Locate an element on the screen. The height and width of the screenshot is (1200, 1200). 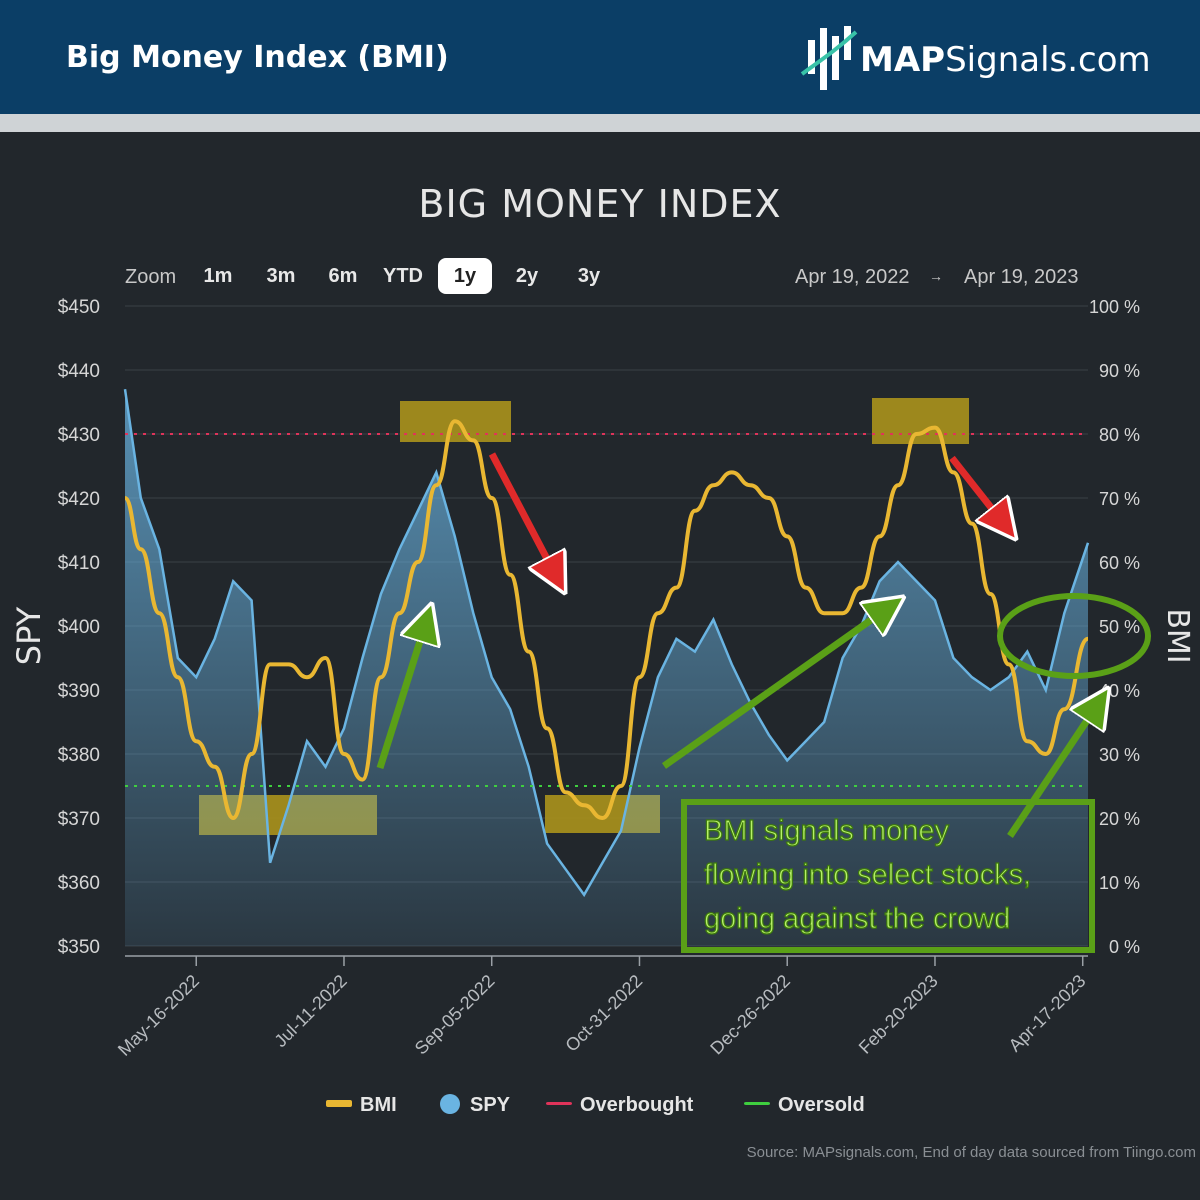
left-tick-label: $420 is located at coordinates (79, 499).